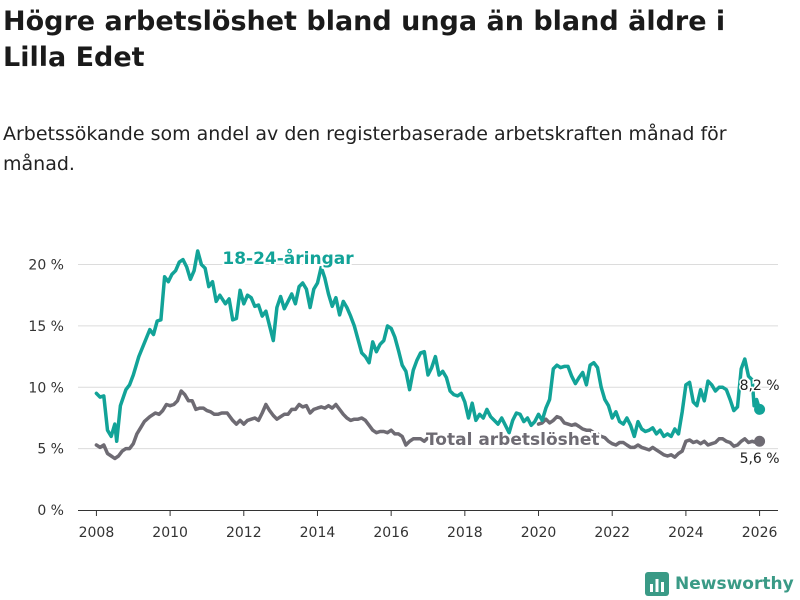  What do you see at coordinates (539, 533) in the screenshot?
I see `x-tick-label: 2020` at bounding box center [539, 533].